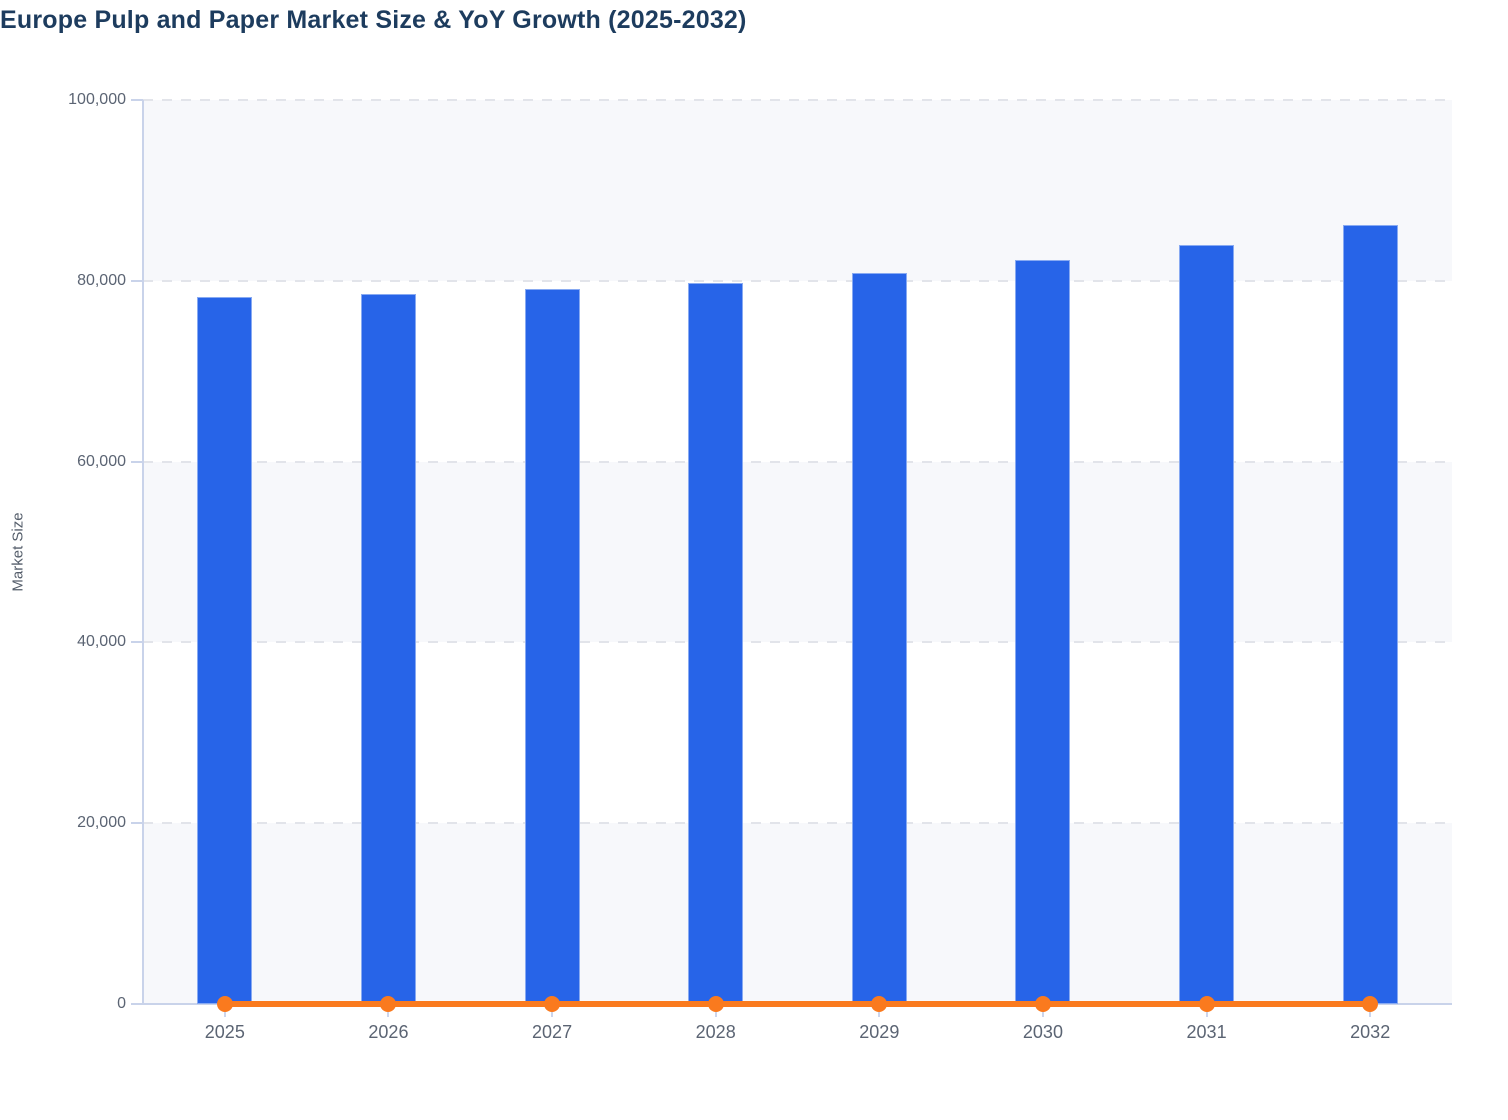 Image resolution: width=1508 pixels, height=1120 pixels. I want to click on x-axis-tick-label: 2029, so click(879, 1032).